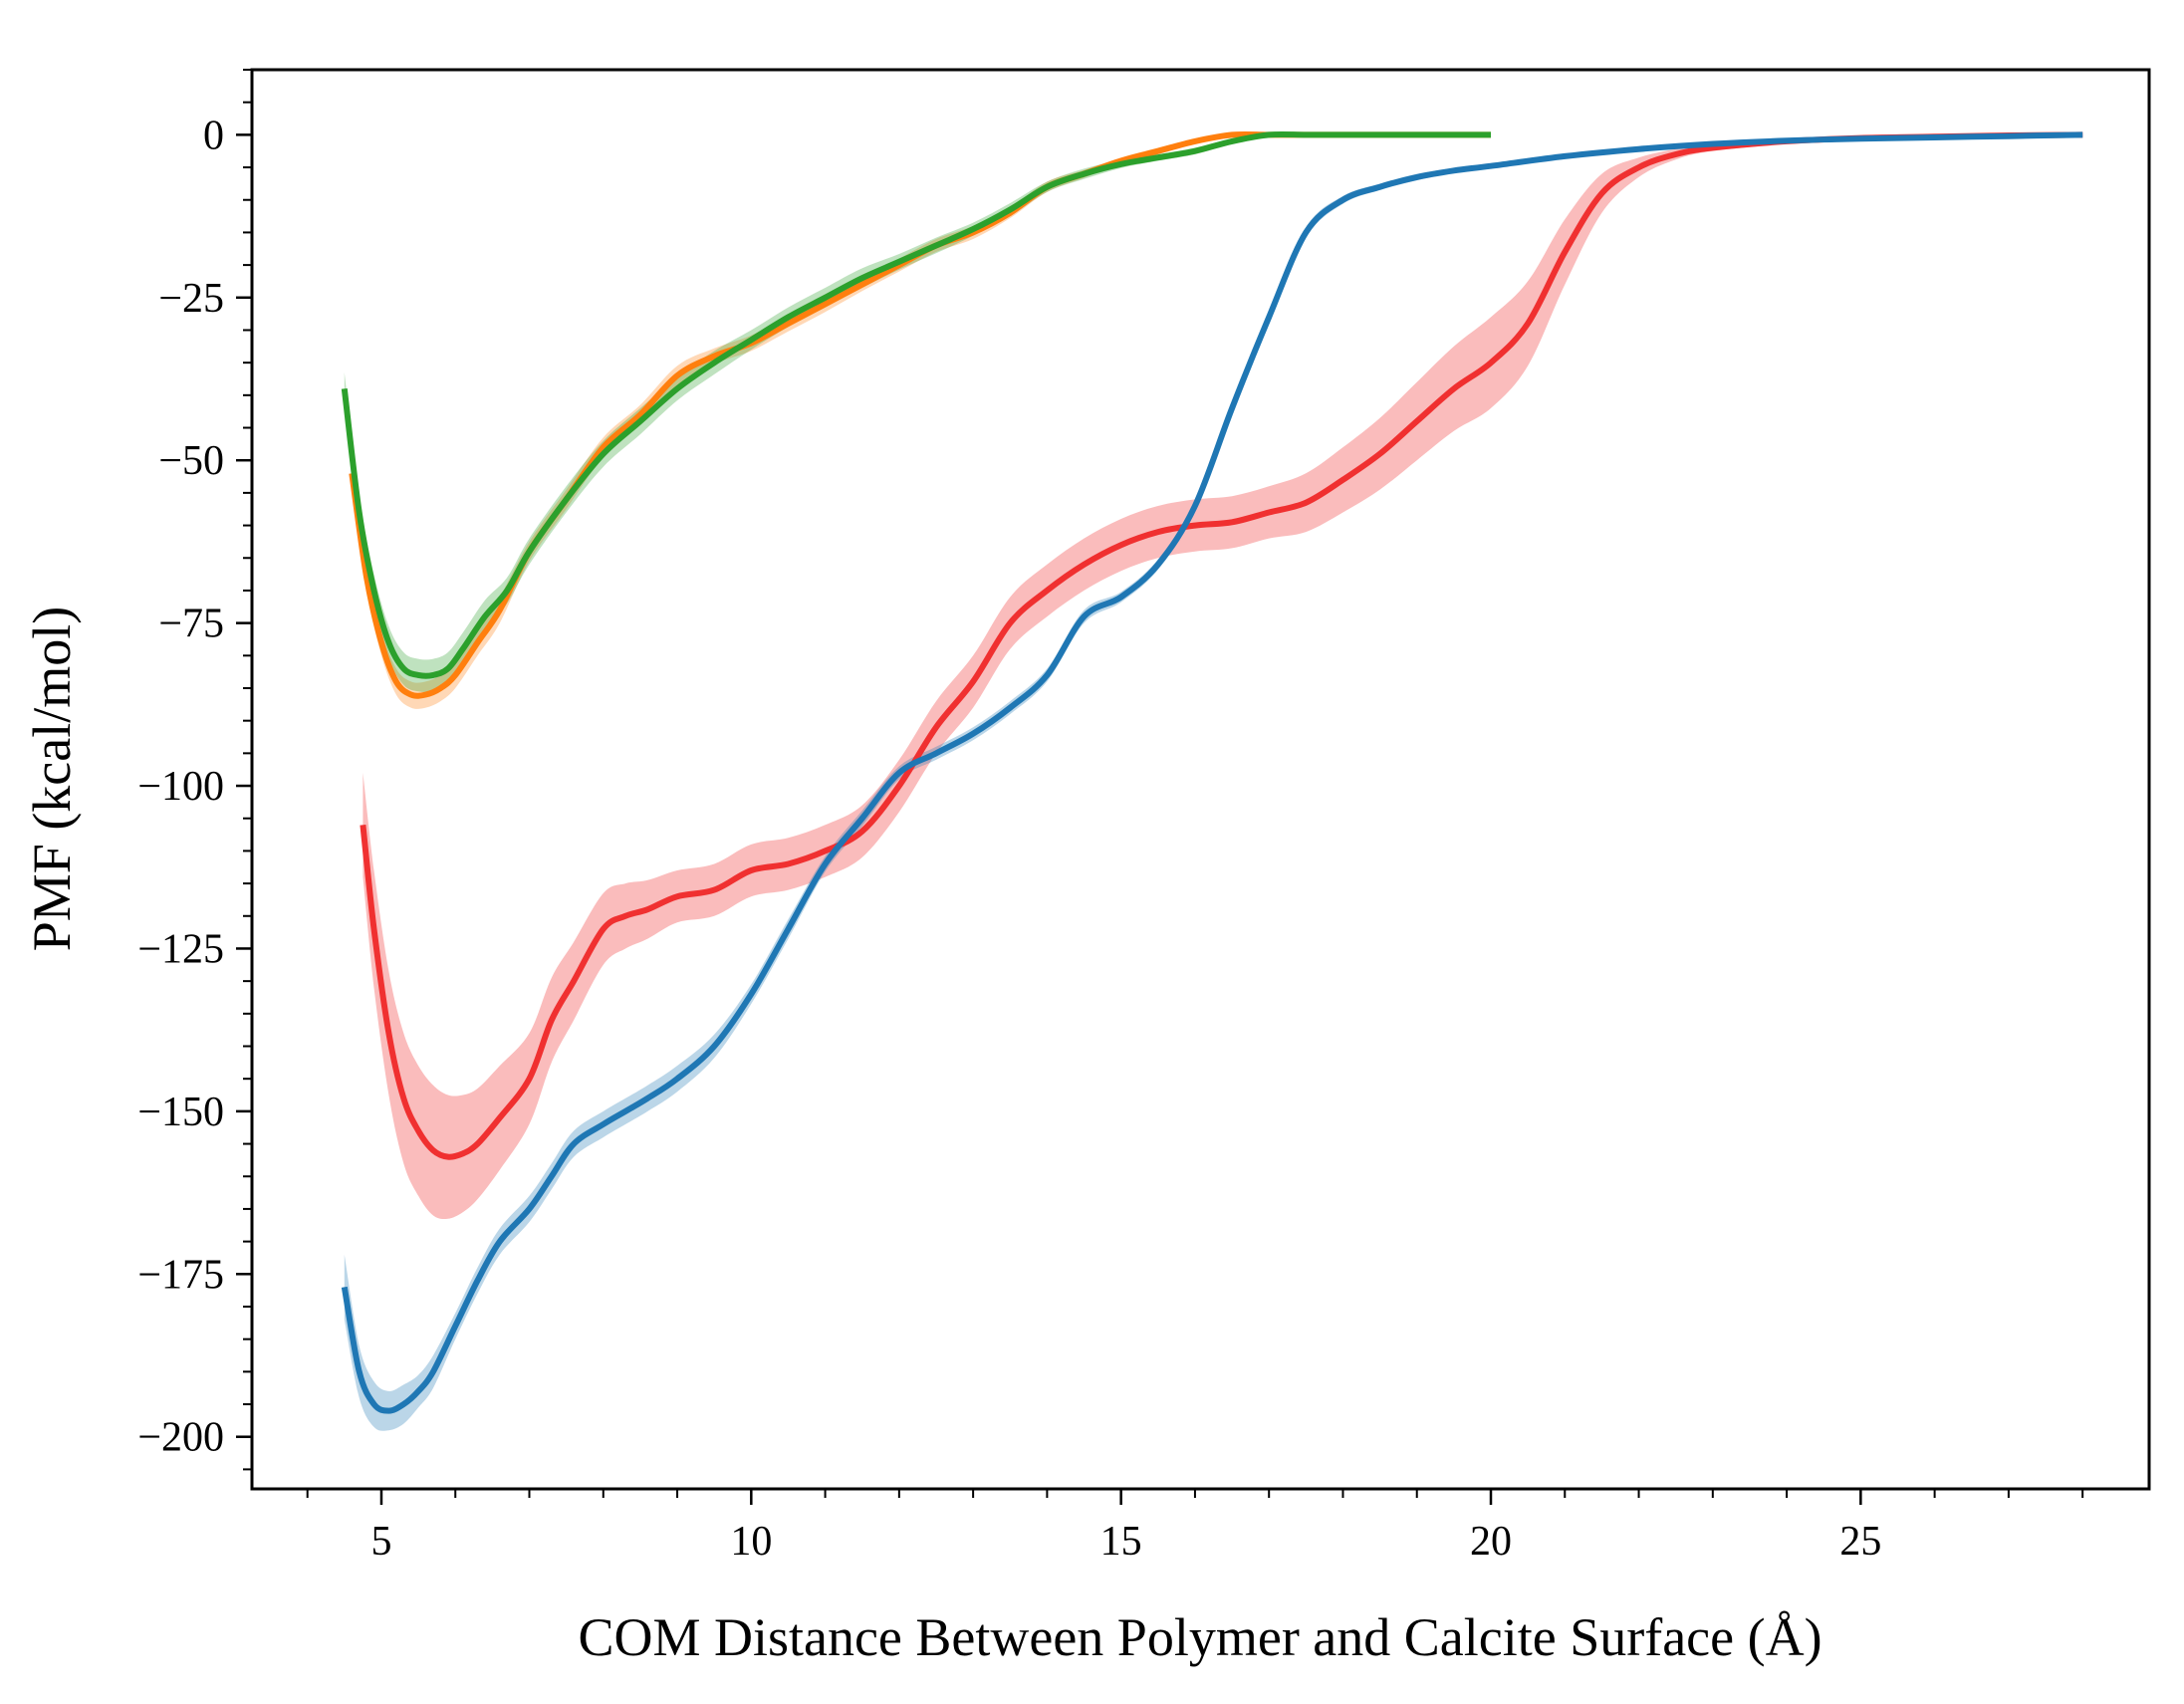 Image resolution: width=2184 pixels, height=1704 pixels. I want to click on y-tick-label: −25, so click(191, 299).